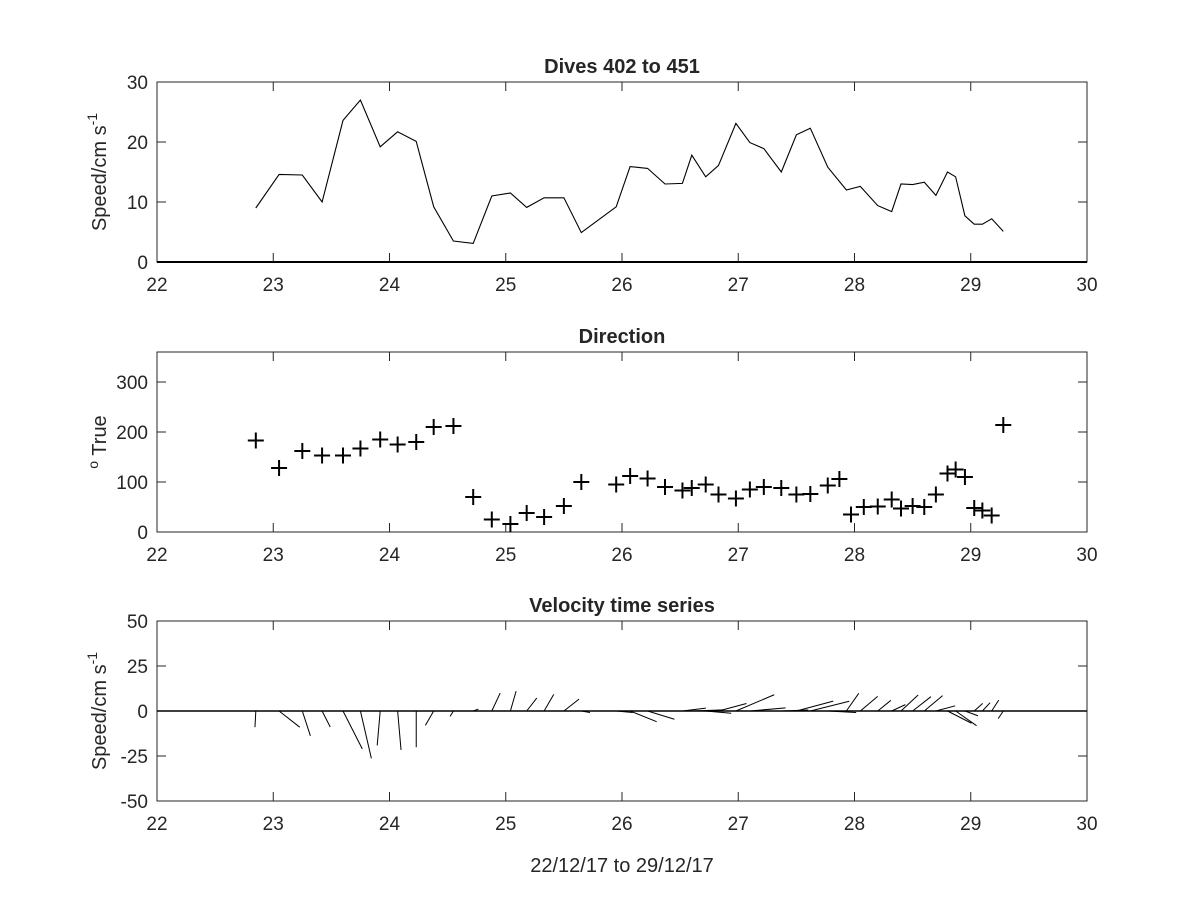 This screenshot has width=1200, height=900. Describe the element at coordinates (100, 438) in the screenshot. I see `y-axis-label-text: True` at that location.